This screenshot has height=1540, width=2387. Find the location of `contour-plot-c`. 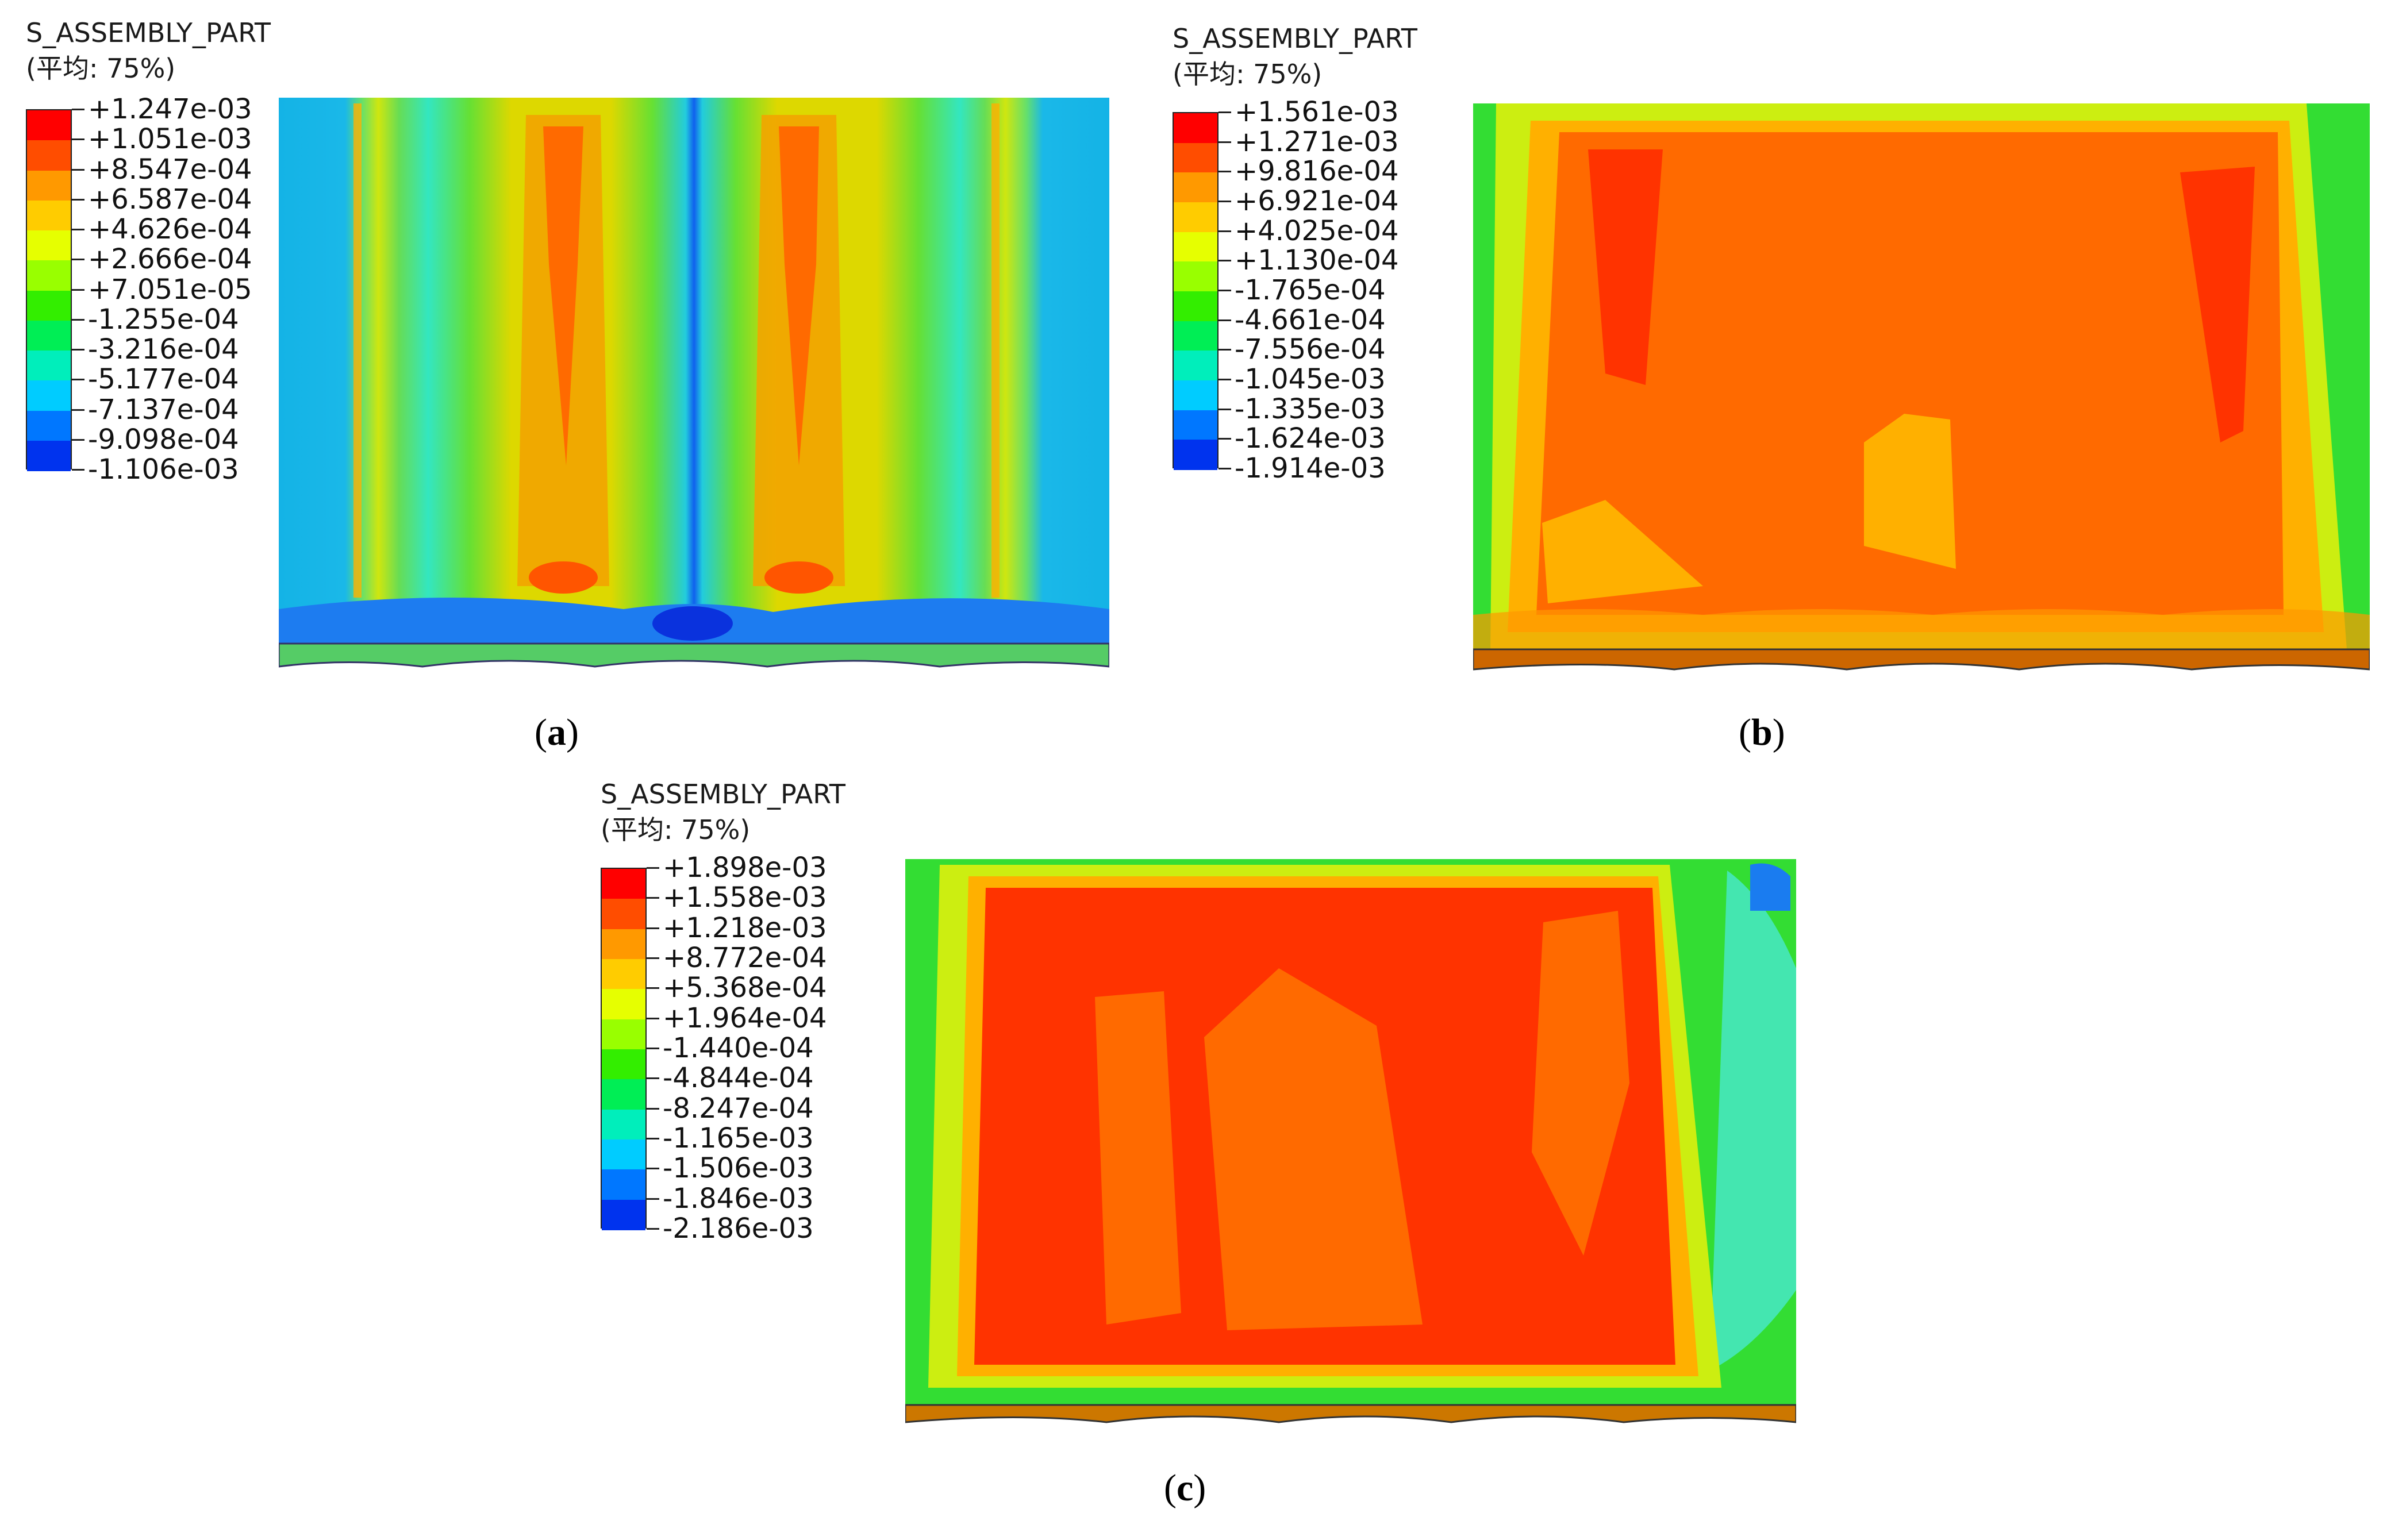

contour-plot-c is located at coordinates (1350, 1141).